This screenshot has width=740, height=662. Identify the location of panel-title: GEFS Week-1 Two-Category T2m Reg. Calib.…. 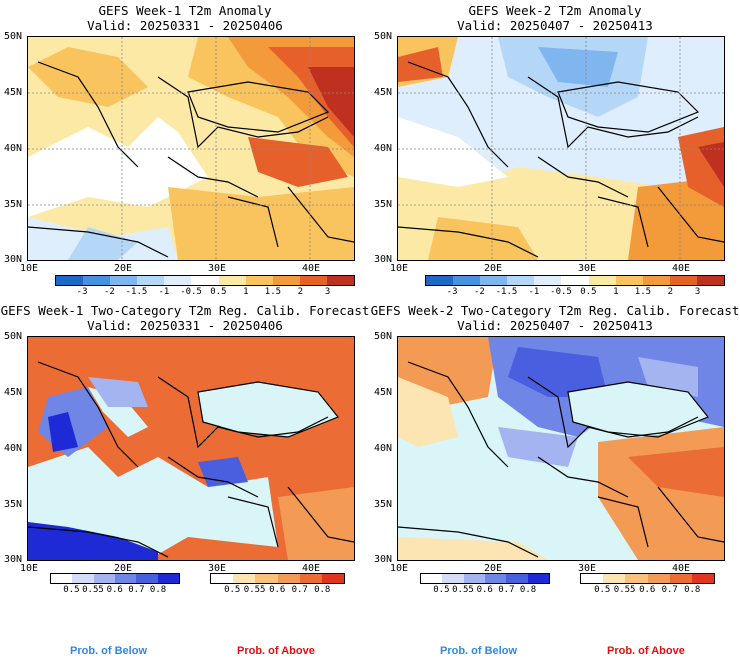
(185, 310).